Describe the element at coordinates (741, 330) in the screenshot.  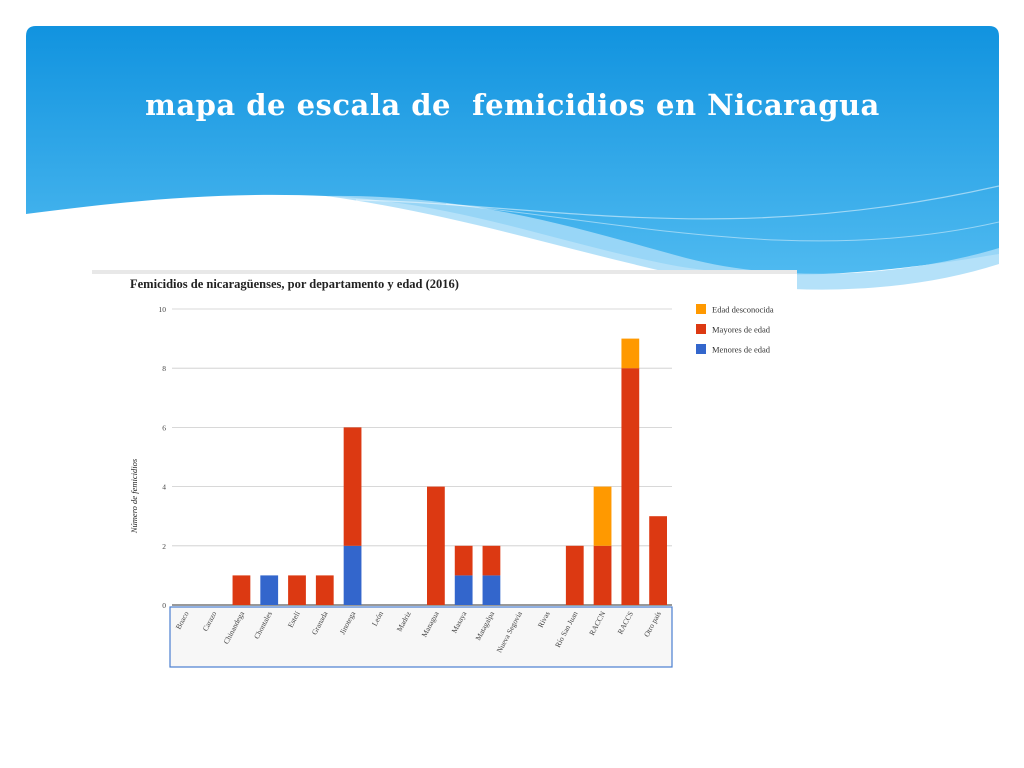
I see `legend-label: Mayores de edad` at that location.